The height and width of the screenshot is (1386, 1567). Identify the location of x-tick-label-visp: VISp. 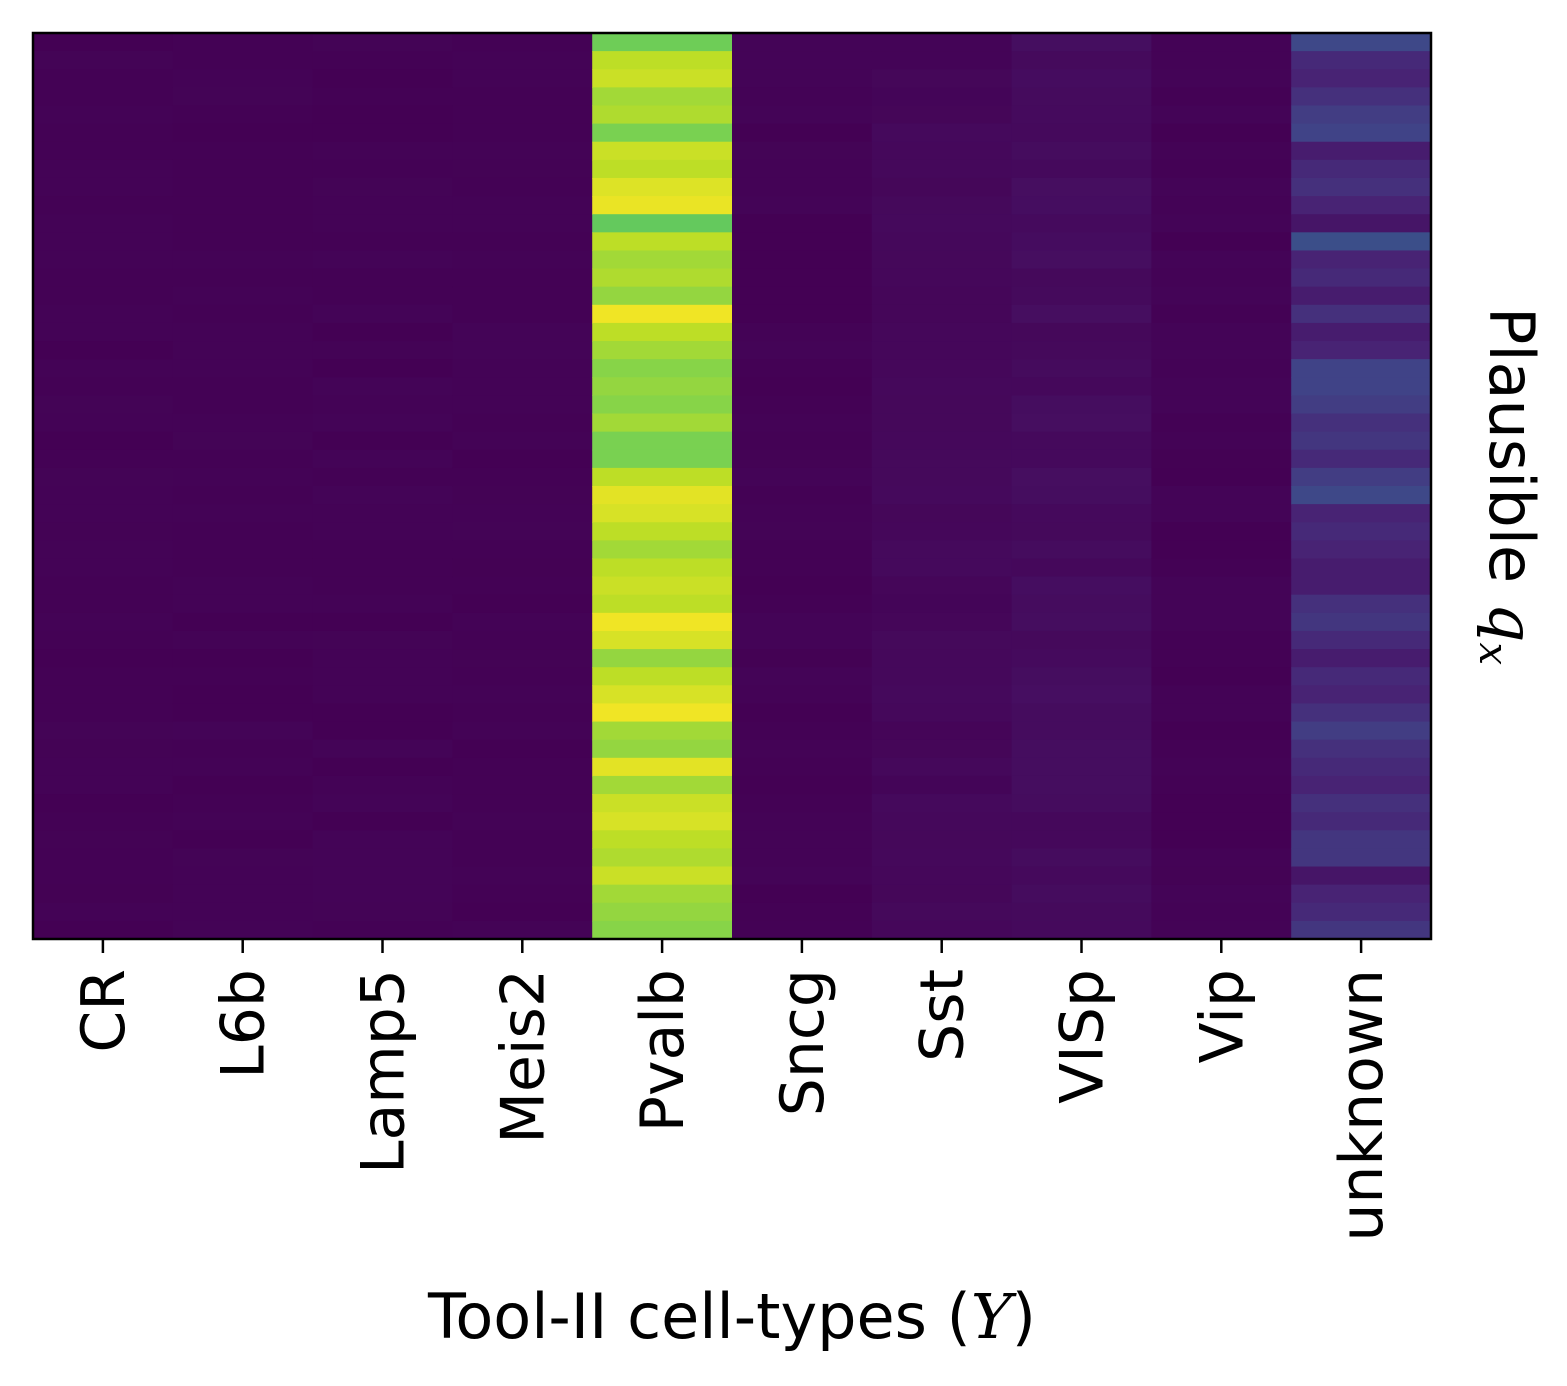
(1083, 1036).